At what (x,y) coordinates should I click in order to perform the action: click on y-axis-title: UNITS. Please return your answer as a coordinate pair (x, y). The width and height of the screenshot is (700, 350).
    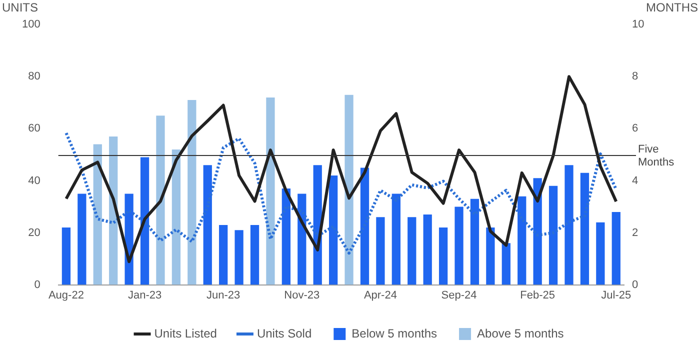
    Looking at the image, I should click on (20, 7).